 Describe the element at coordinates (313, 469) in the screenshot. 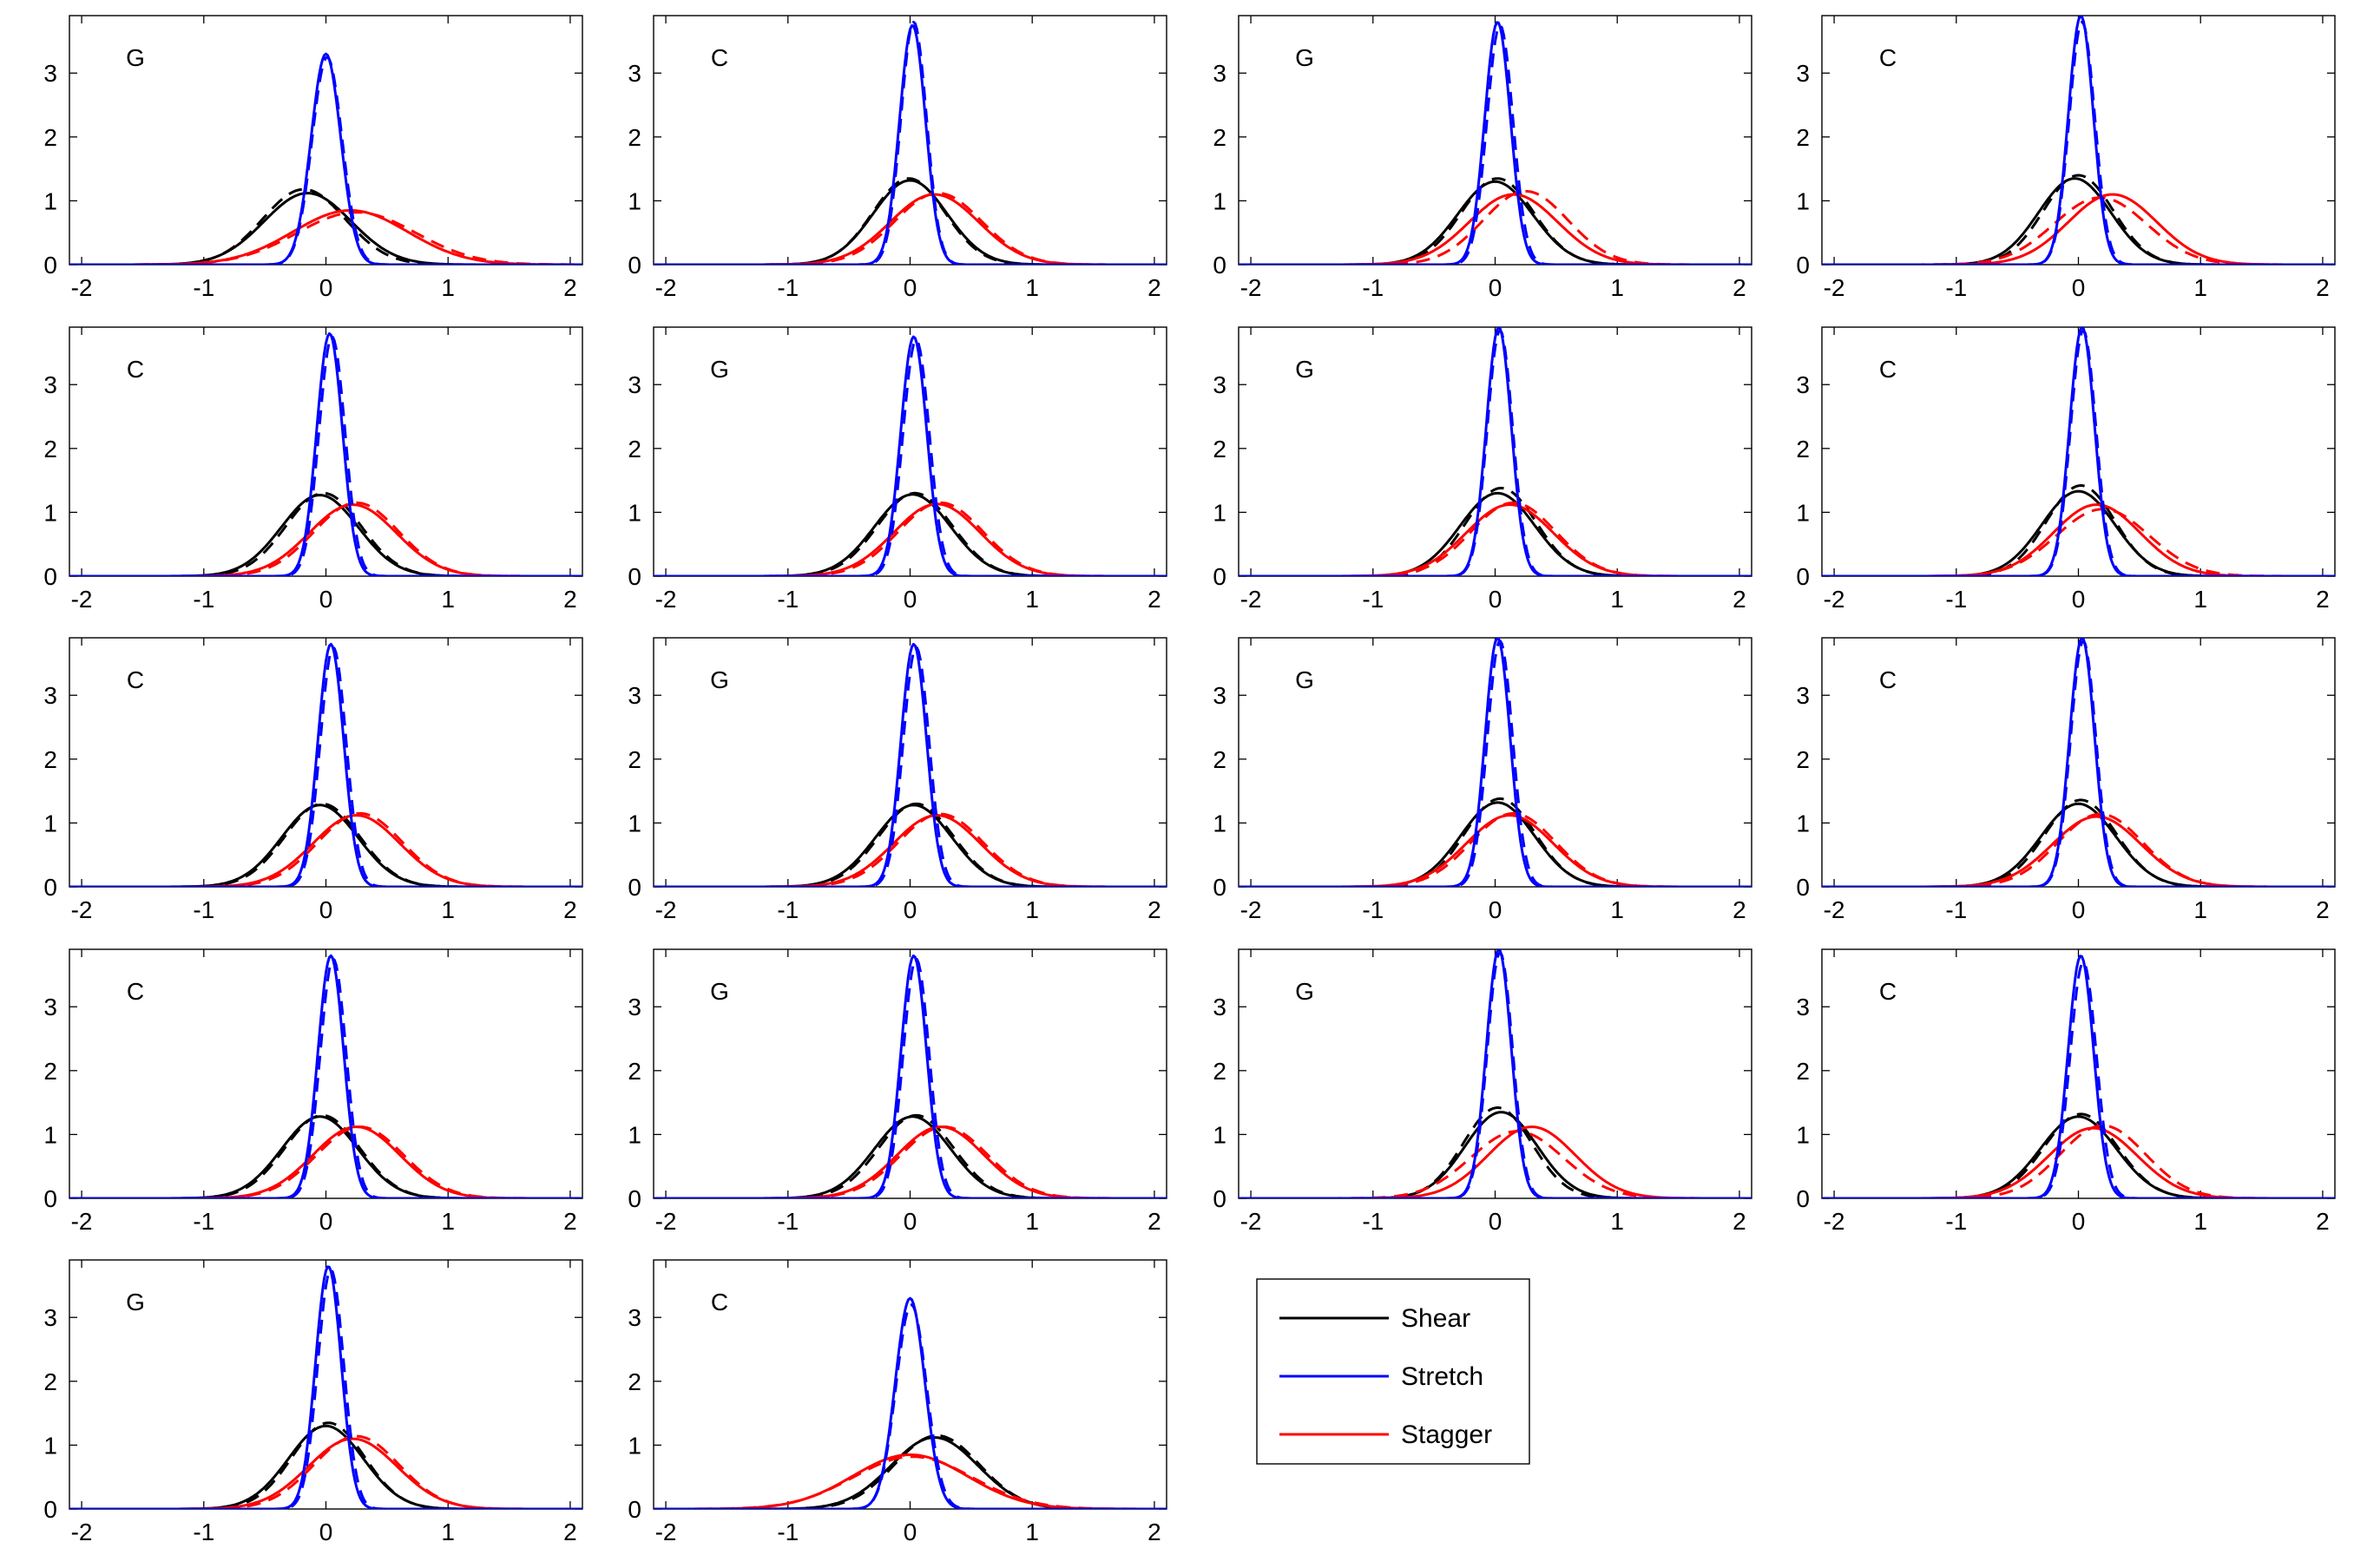

I see `chart-panel-5: -2 -1 0 1 2 0 1 2 3 C` at that location.